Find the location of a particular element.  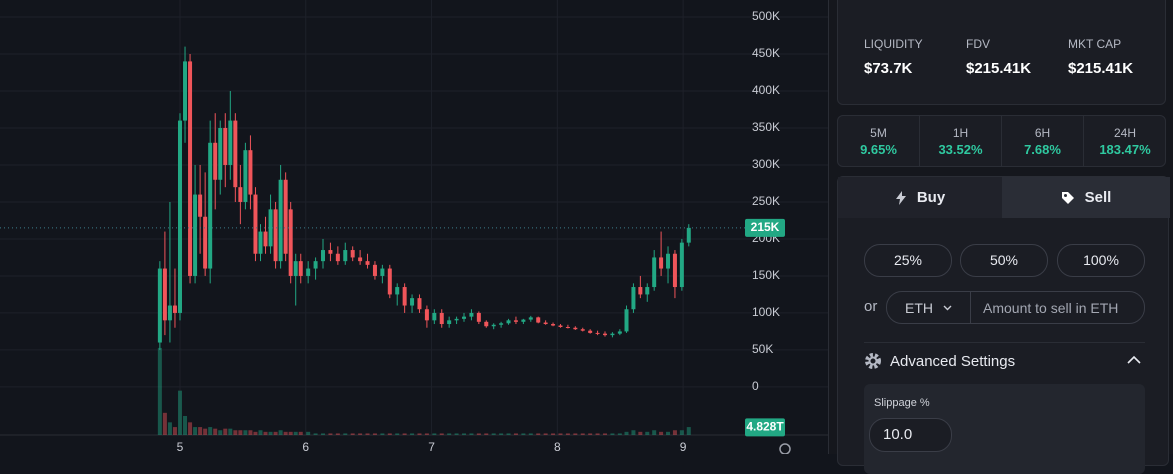

slippage-input: 10.0 is located at coordinates (910, 435).